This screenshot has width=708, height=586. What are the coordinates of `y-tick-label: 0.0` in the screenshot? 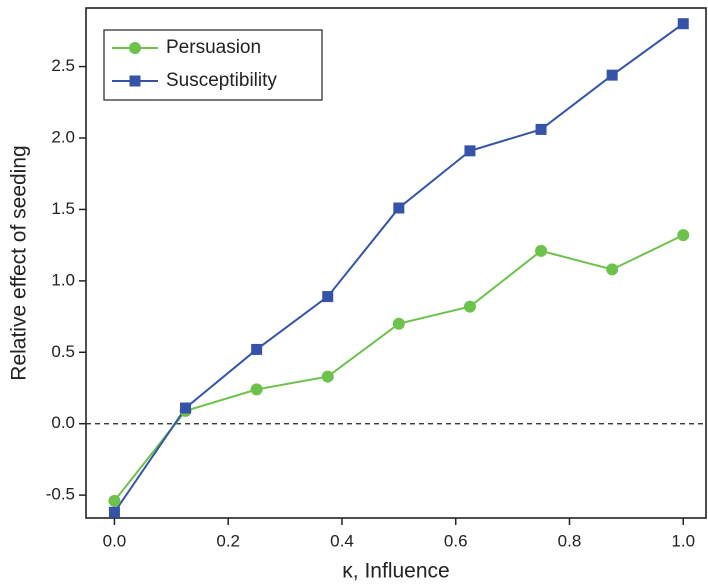 It's located at (63, 422).